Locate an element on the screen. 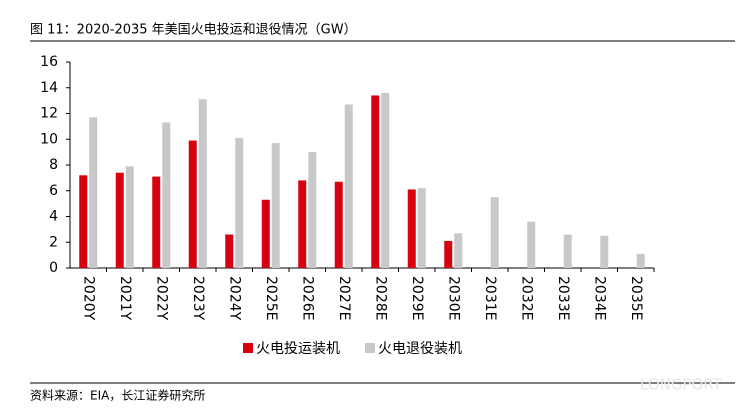 This screenshot has height=416, width=752. x-tick-label: 2021Y is located at coordinates (125, 298).